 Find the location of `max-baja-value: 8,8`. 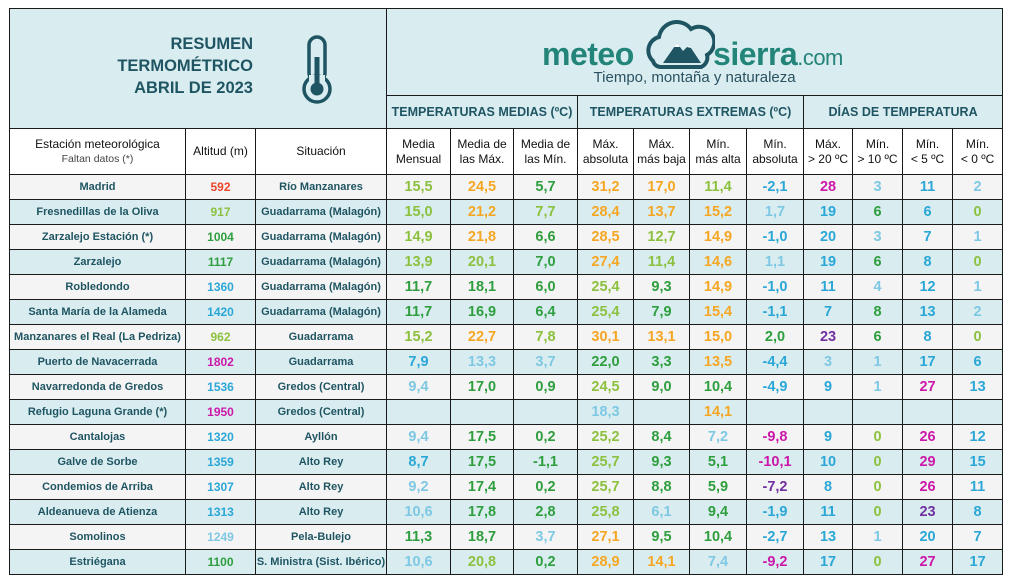

max-baja-value: 8,8 is located at coordinates (662, 487).